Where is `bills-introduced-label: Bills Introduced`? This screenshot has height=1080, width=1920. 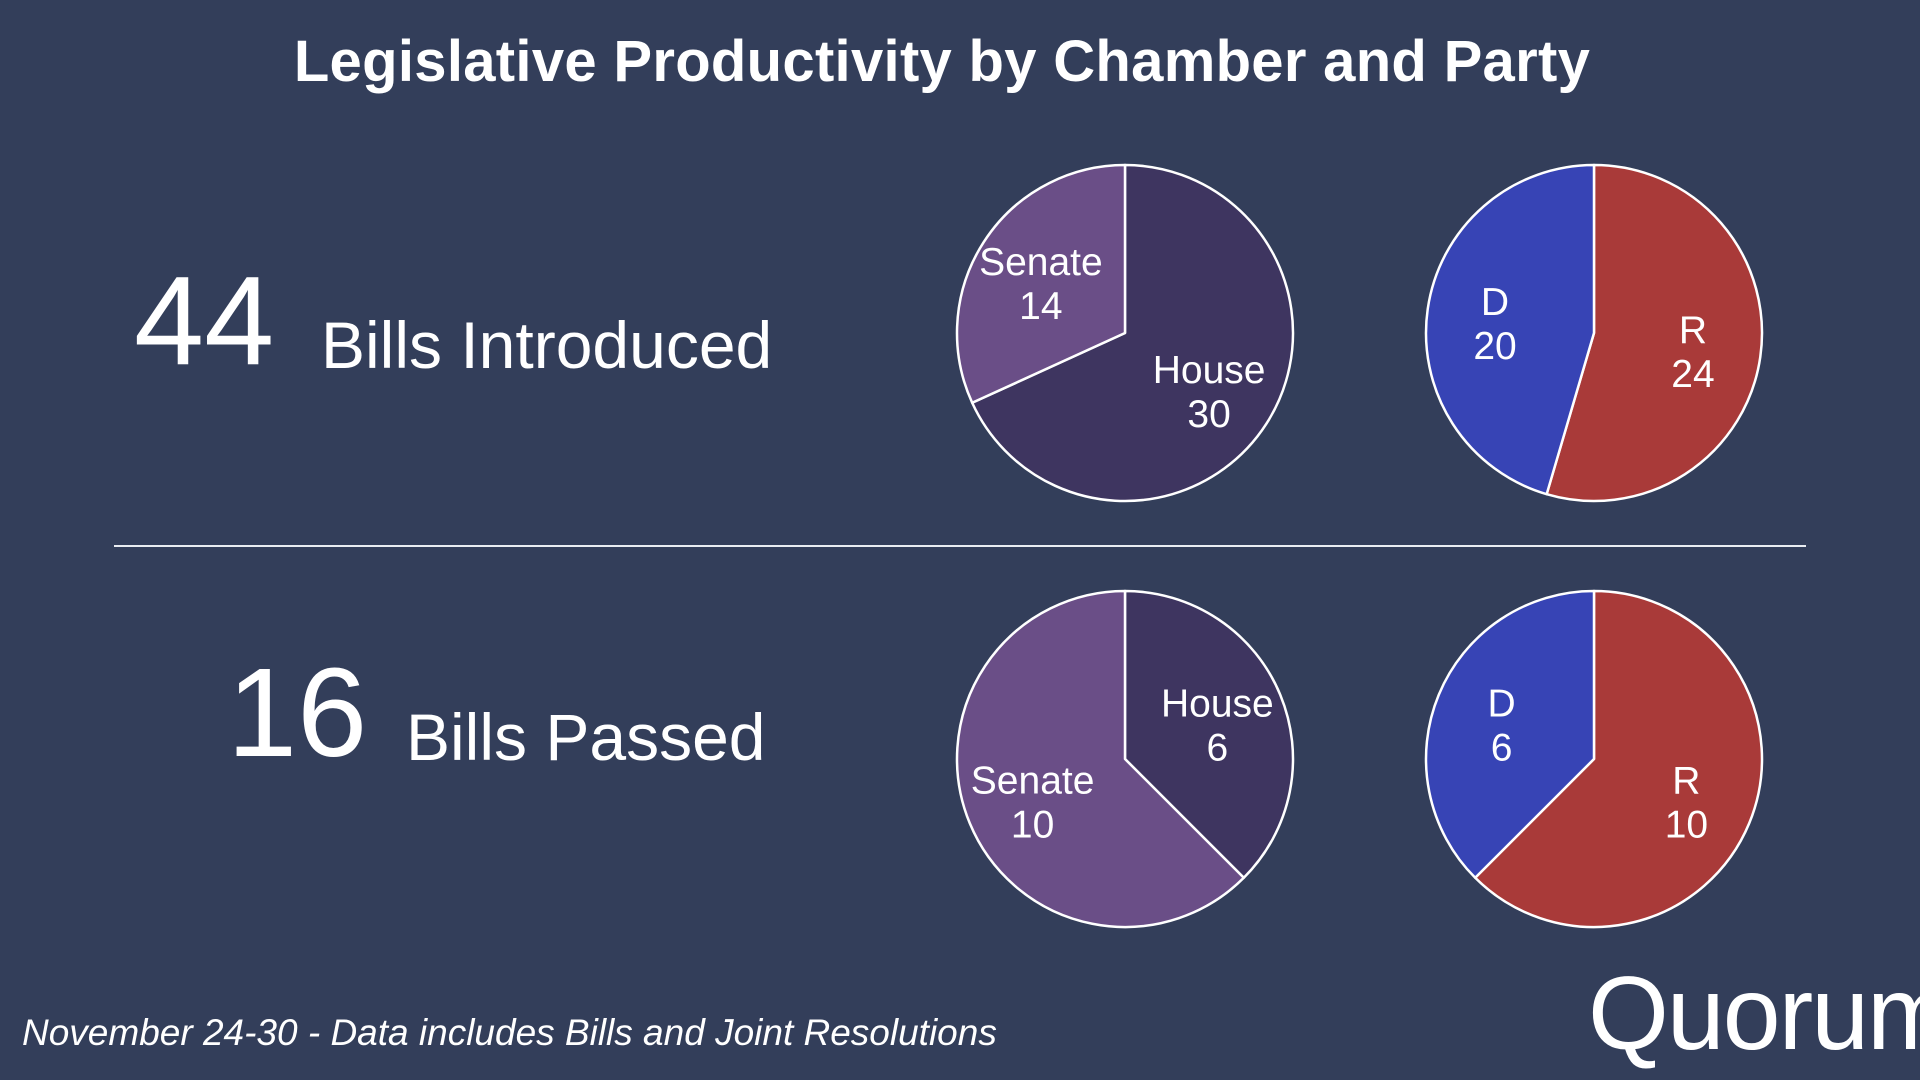
bills-introduced-label: Bills Introduced is located at coordinates (547, 345).